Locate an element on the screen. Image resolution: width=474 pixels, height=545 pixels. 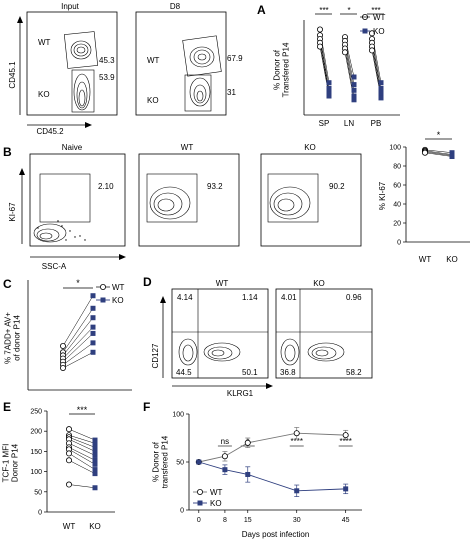
a-x-tick-label: SP is located at coordinates (324, 123).